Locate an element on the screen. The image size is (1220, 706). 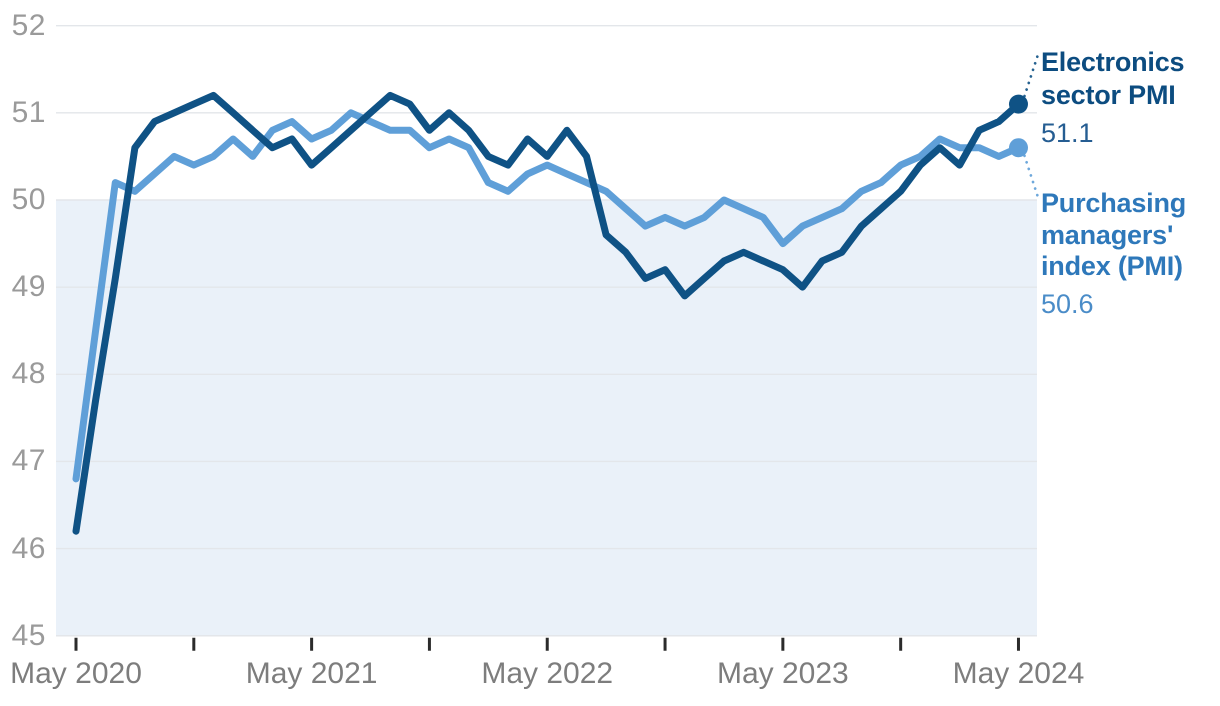
series-label-electronics: Electronics sector PMI is located at coordinates (1113, 78).